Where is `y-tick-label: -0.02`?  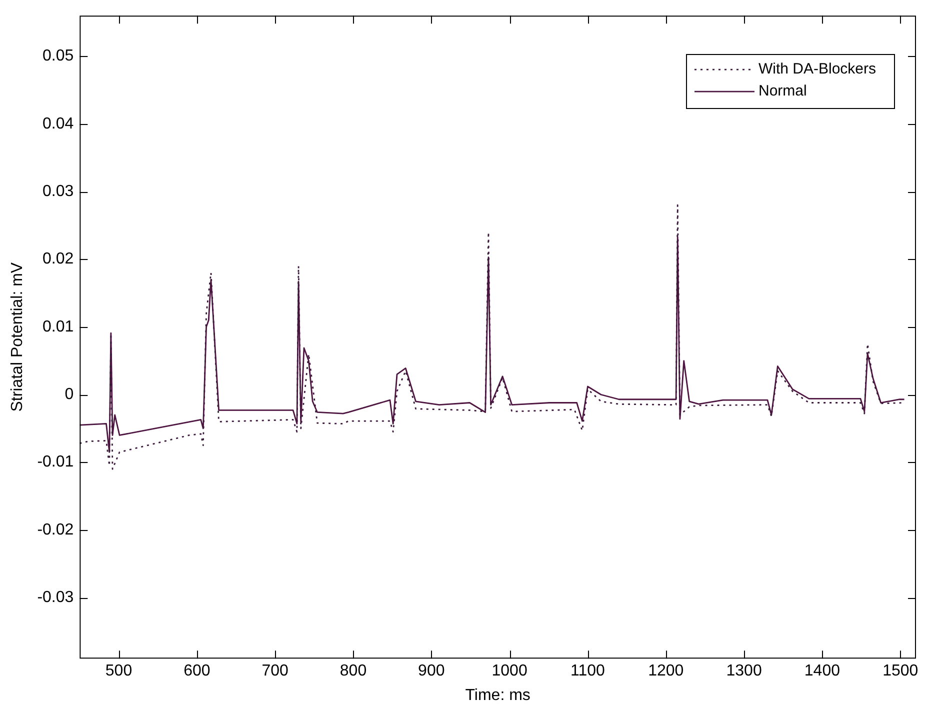 y-tick-label: -0.02 is located at coordinates (55, 529).